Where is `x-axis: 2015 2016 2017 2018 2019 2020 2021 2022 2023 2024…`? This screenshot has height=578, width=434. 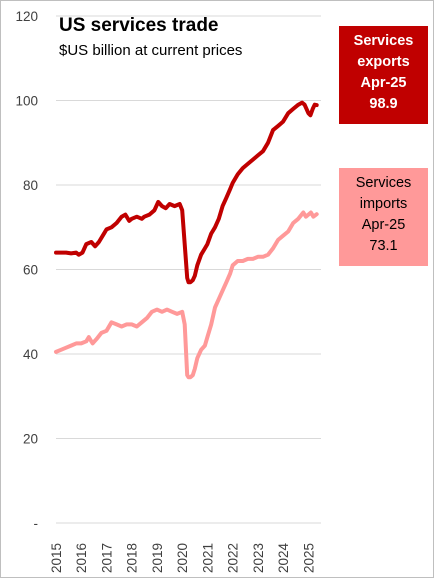 x-axis: 2015 2016 2017 2018 2019 2020 2021 2022 2023 2024… is located at coordinates (182, 557).